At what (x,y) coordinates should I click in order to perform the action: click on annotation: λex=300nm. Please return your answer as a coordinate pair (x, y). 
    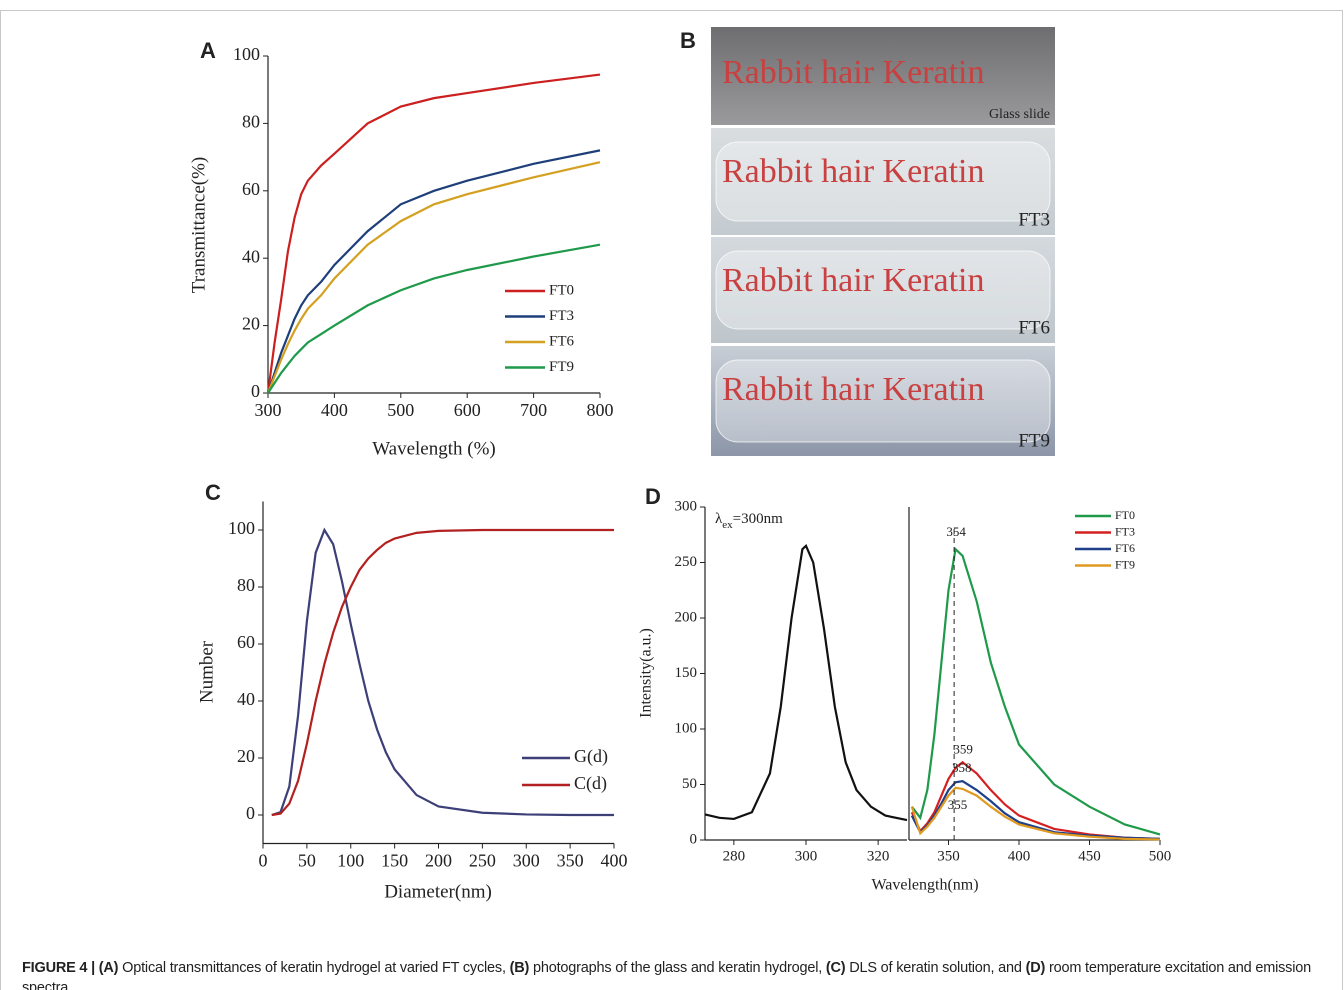
    Looking at the image, I should click on (749, 520).